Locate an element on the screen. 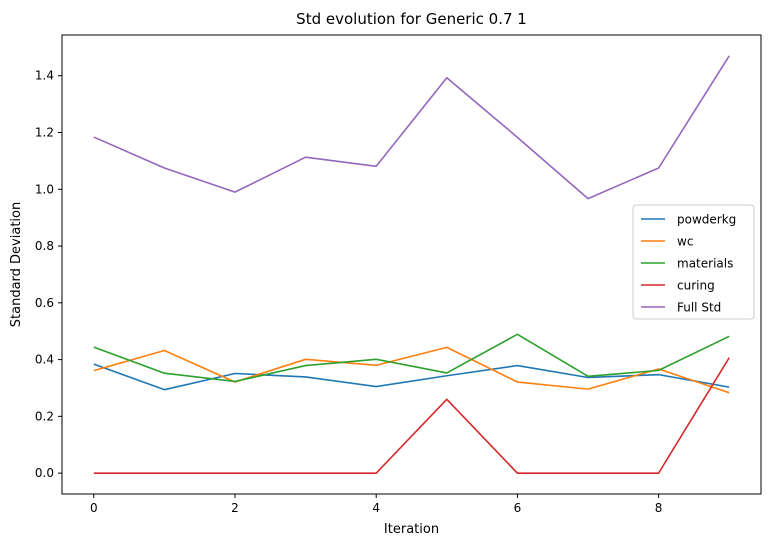 Image resolution: width=768 pixels, height=547 pixels. series-line-powderkg is located at coordinates (411, 377).